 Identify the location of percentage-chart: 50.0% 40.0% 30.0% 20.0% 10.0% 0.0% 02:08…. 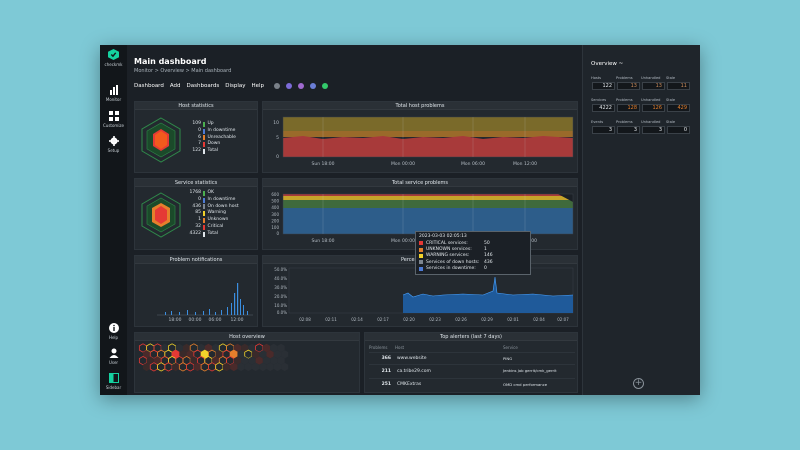
(420, 296).